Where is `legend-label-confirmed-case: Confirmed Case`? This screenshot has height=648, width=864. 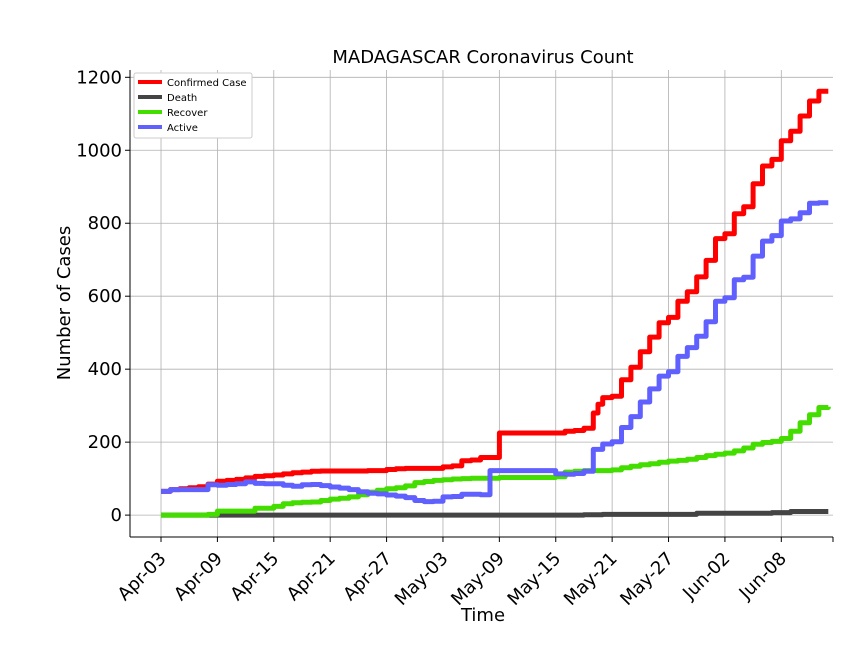 legend-label-confirmed-case: Confirmed Case is located at coordinates (207, 83).